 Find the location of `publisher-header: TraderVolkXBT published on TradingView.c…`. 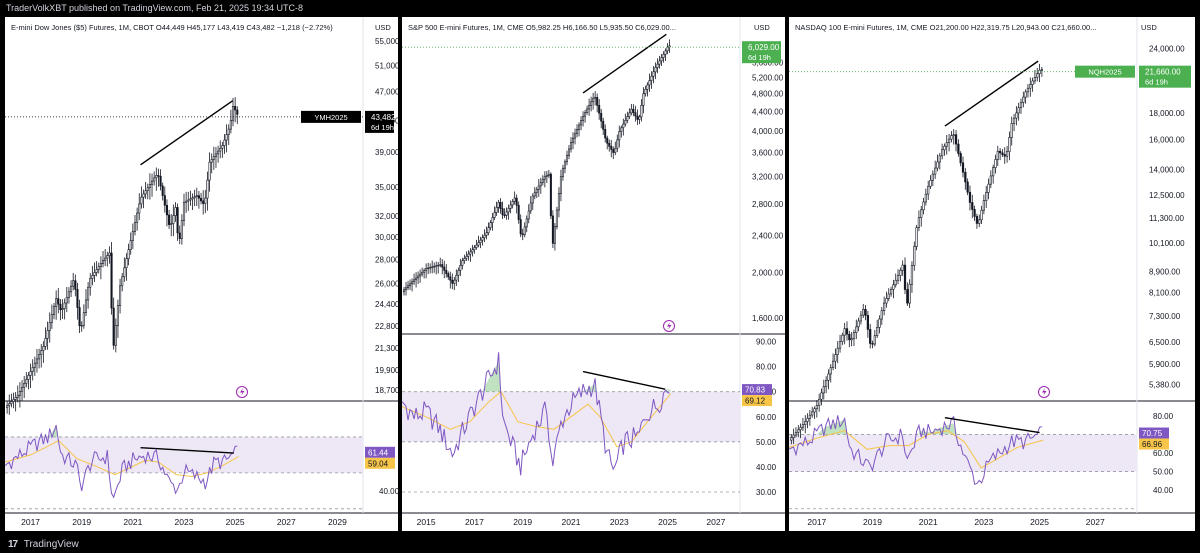

publisher-header: TraderVolkXBT published on TradingView.c… is located at coordinates (155, 8).